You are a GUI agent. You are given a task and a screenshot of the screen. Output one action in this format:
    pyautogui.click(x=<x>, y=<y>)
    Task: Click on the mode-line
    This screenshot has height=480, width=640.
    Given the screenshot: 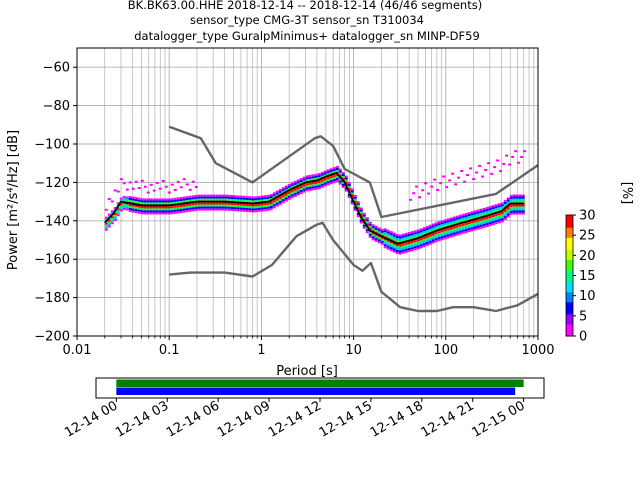 What is the action you would take?
    pyautogui.click(x=314, y=208)
    